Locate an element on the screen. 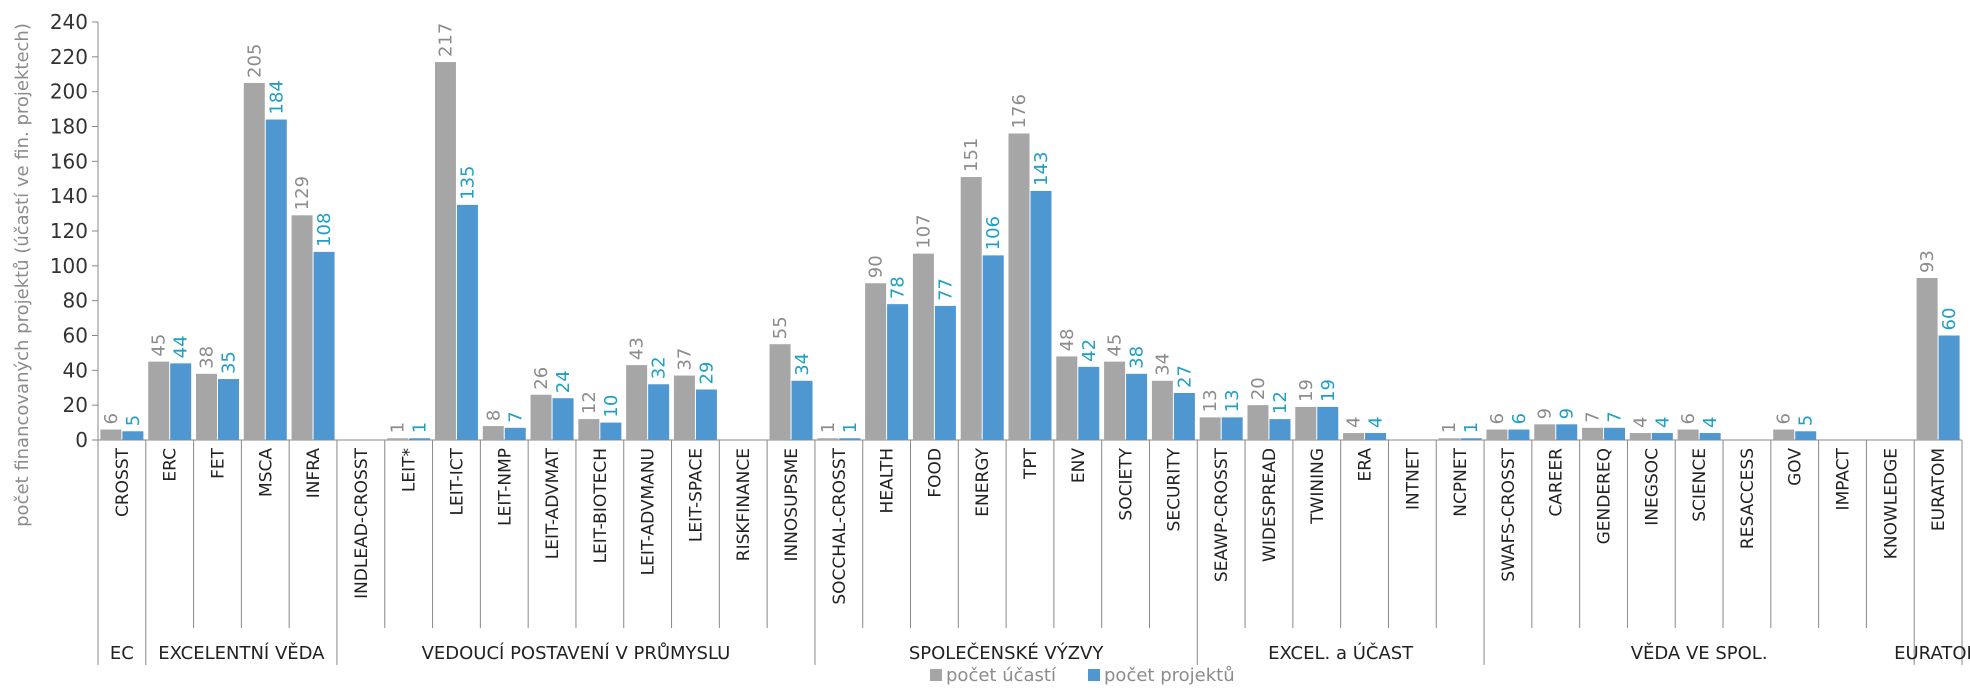  category-label-20: ENV is located at coordinates (1079, 465).